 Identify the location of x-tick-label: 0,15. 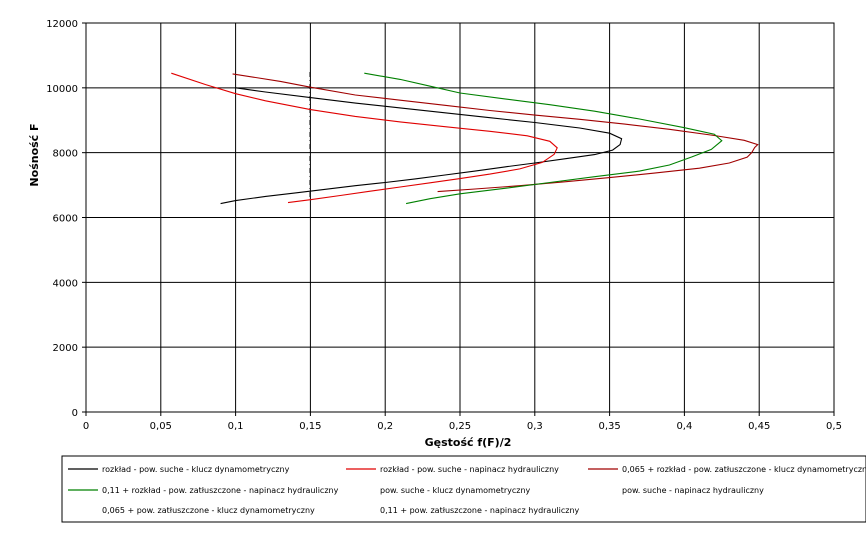
(310, 426).